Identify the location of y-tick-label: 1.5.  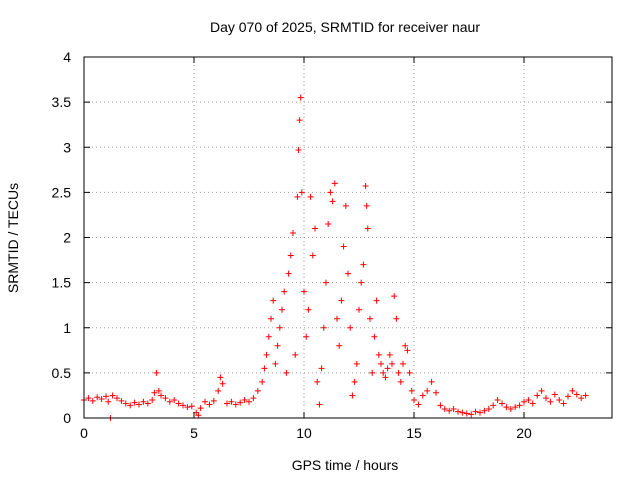
(62, 283).